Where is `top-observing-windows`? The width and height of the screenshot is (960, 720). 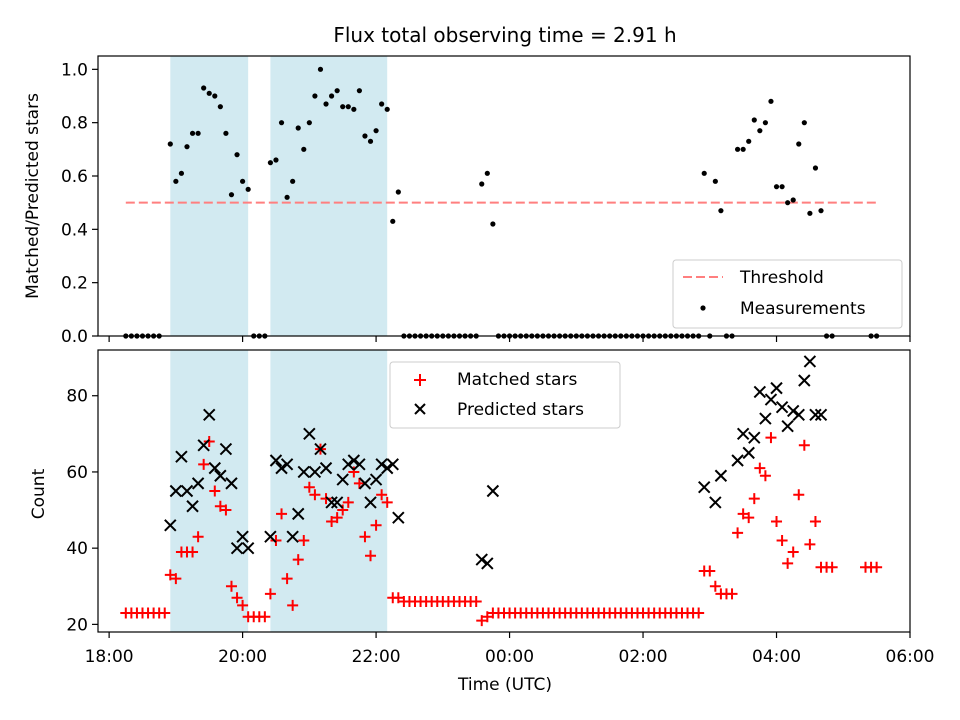
top-observing-windows is located at coordinates (279, 196).